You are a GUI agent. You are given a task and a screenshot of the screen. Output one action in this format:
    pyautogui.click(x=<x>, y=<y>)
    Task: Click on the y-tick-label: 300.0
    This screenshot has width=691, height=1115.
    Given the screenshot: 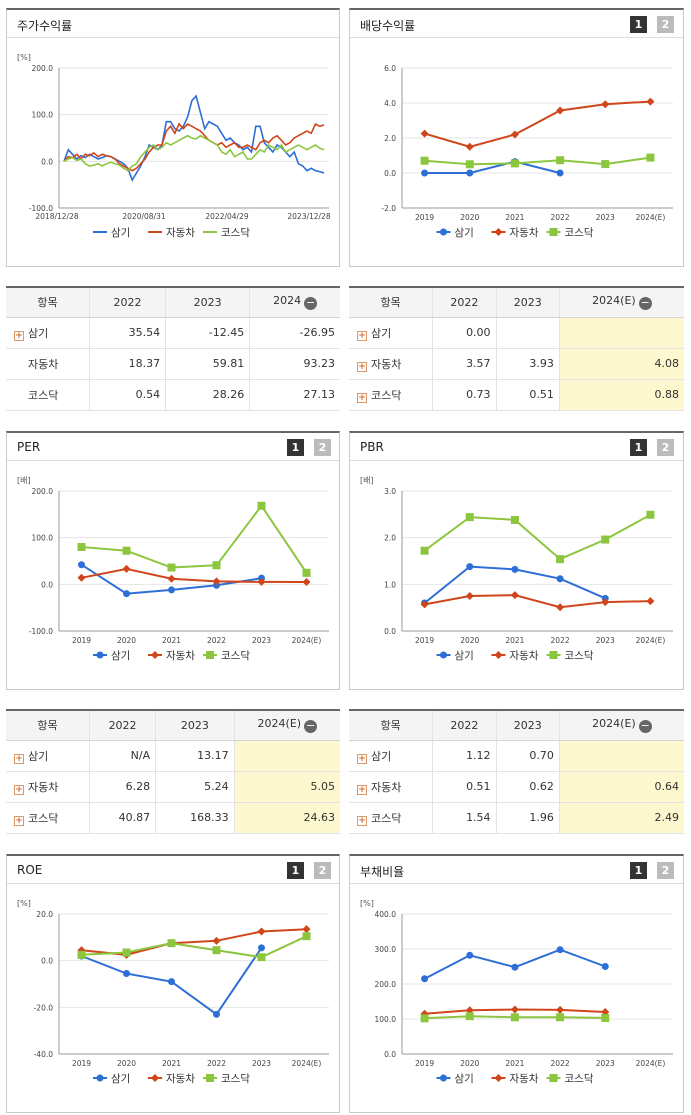 What is the action you would take?
    pyautogui.click(x=386, y=949)
    